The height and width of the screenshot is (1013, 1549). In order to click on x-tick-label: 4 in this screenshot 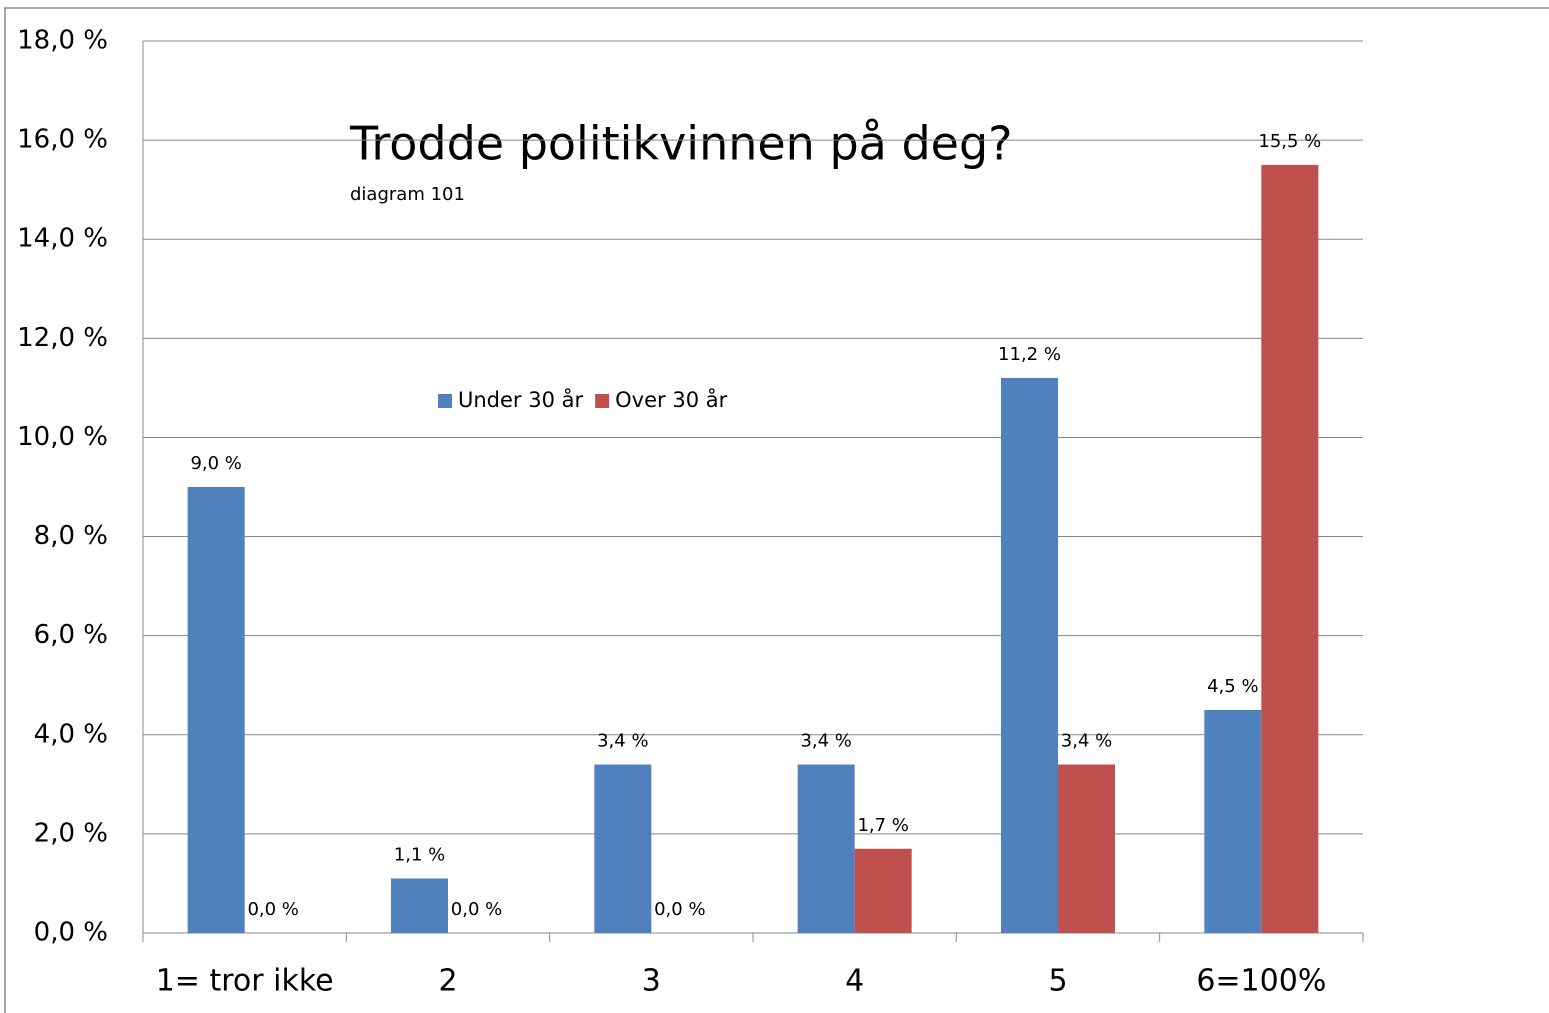, I will do `click(854, 981)`.